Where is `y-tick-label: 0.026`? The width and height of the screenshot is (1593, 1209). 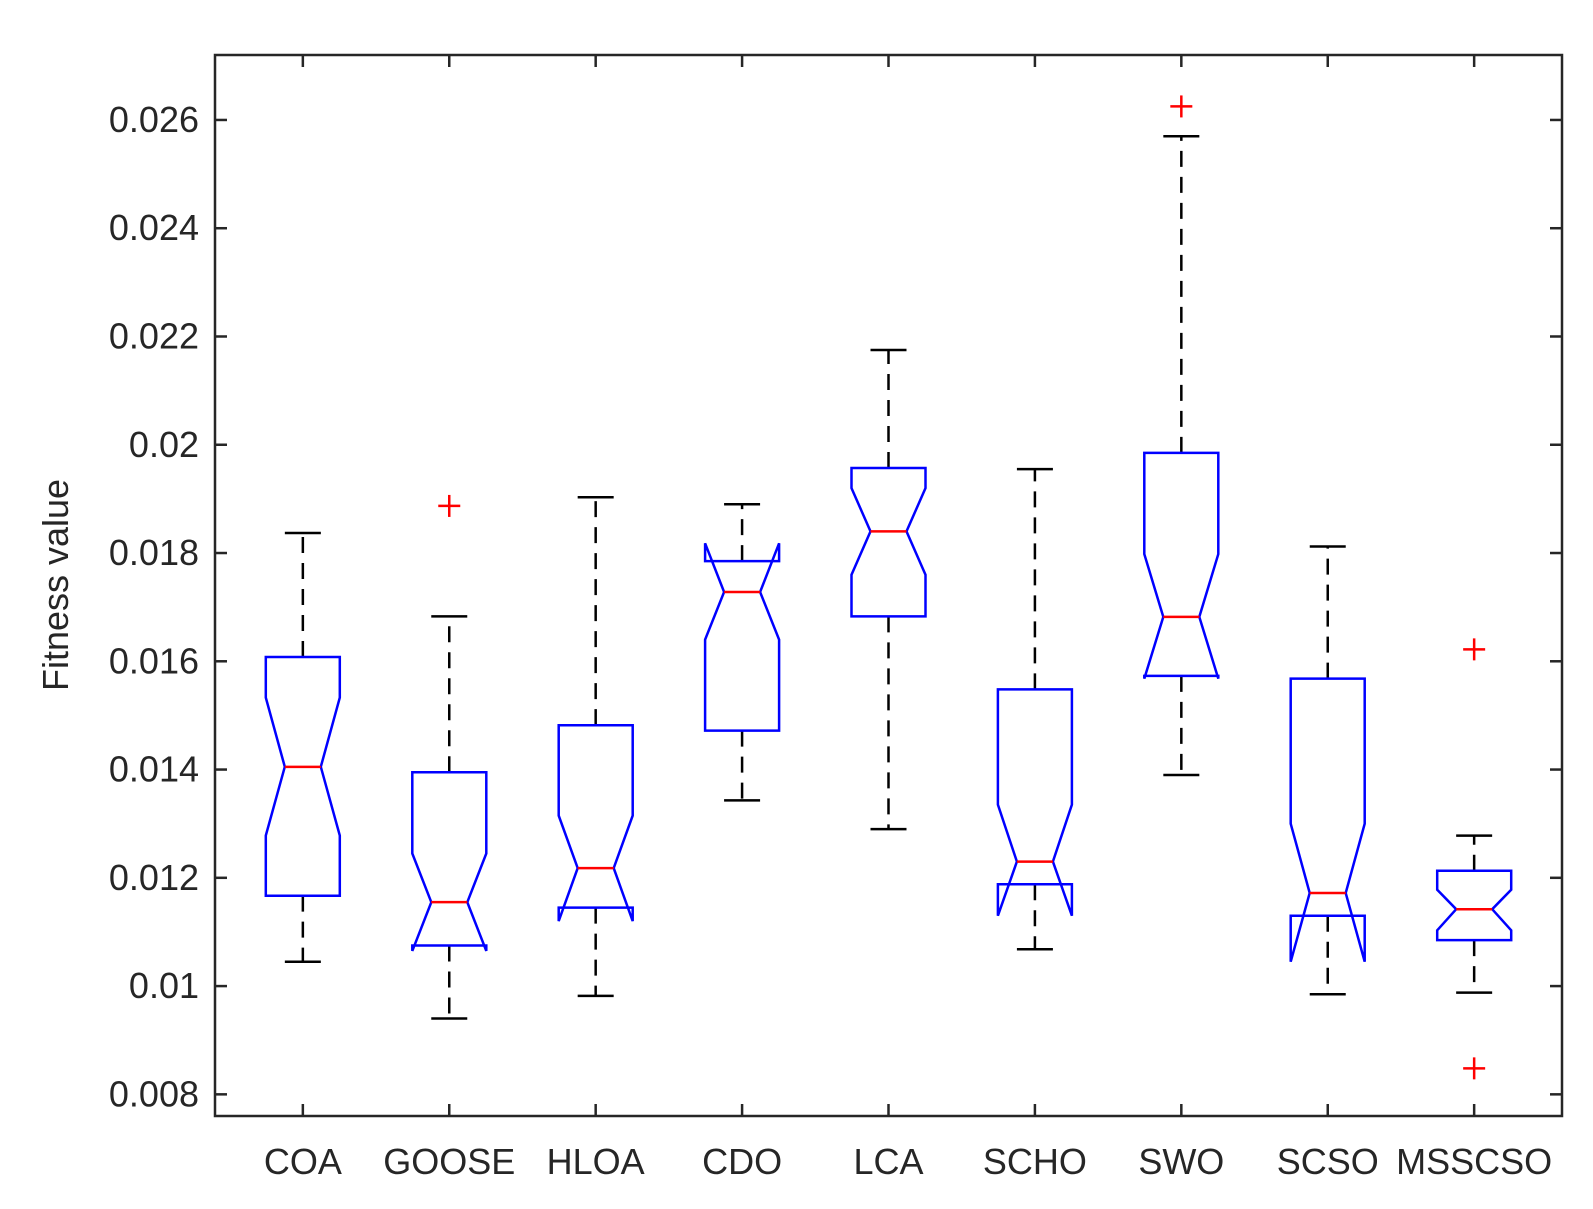
y-tick-label: 0.026 is located at coordinates (154, 119).